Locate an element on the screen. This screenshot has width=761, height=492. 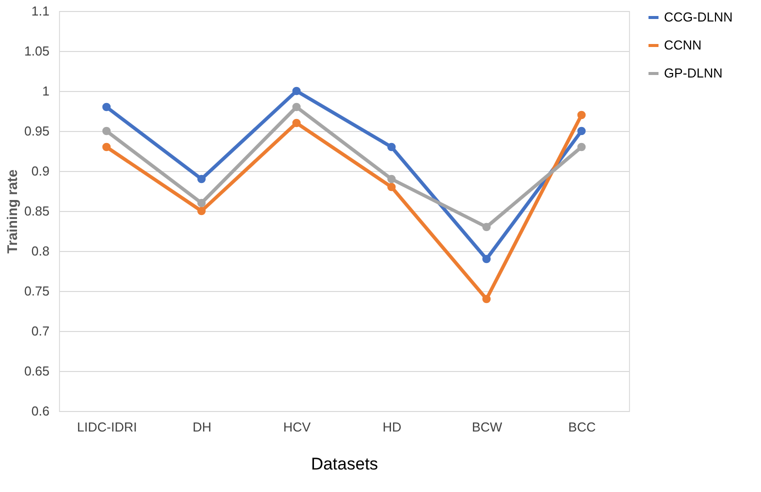
y-tick-label: 0.95 is located at coordinates (37, 131).